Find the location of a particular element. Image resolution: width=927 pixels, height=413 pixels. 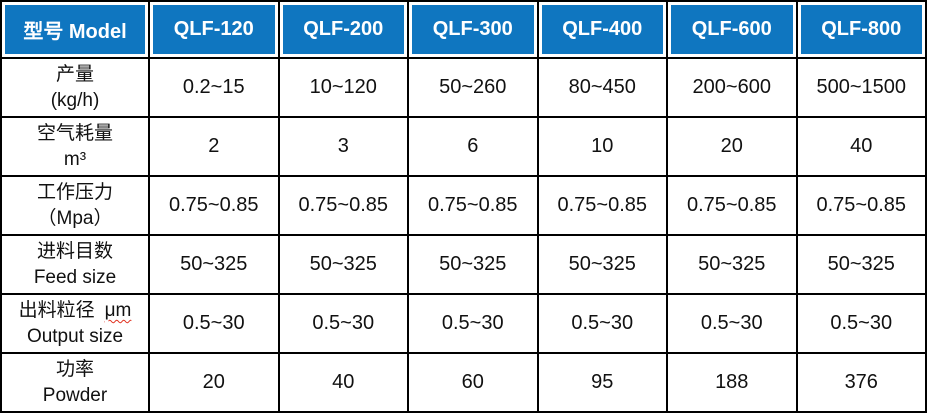

row-label-output-size-cn: 出料粒径 μm is located at coordinates (75, 311).